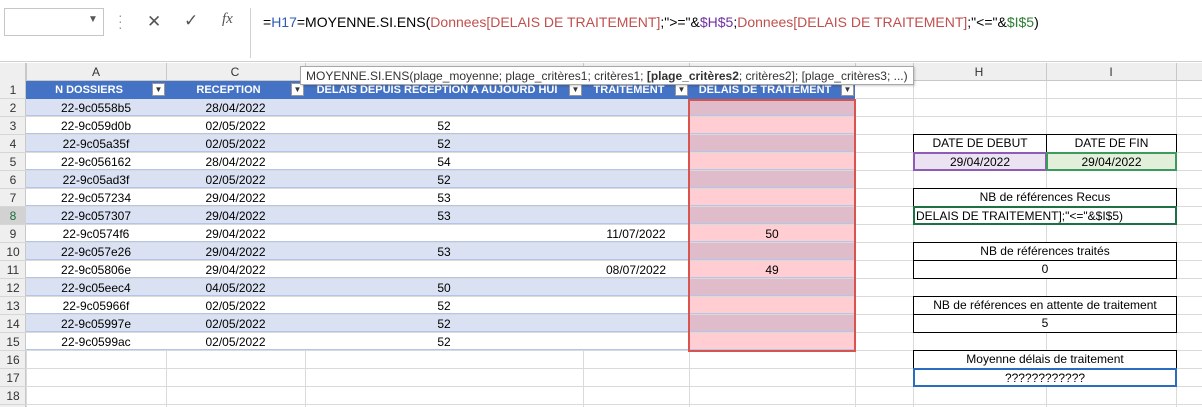  I want to click on row-header: 17, so click(13, 378).